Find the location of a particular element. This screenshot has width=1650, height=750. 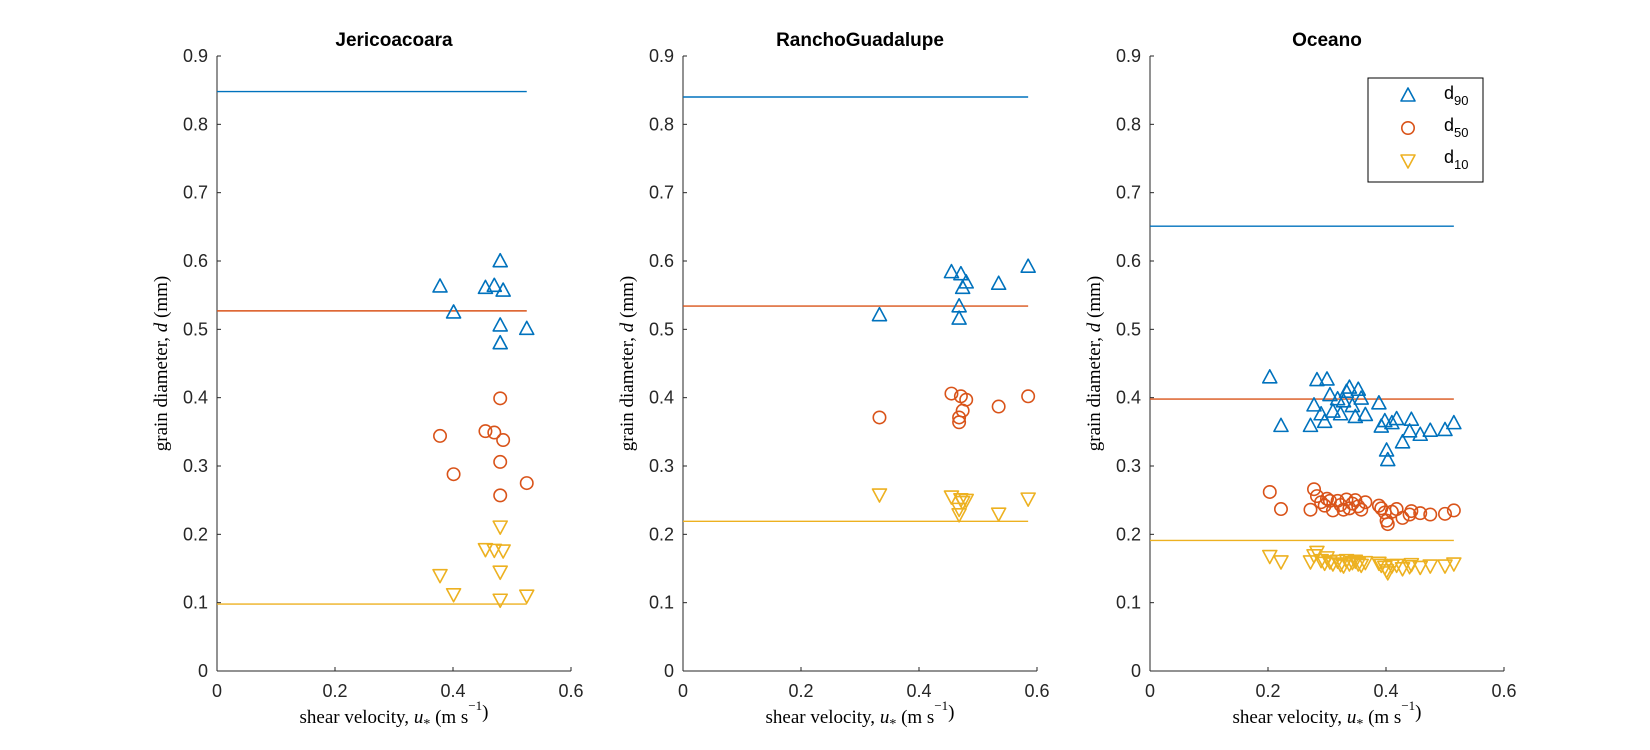

legend: d90 d50 d10 is located at coordinates (1425, 130).